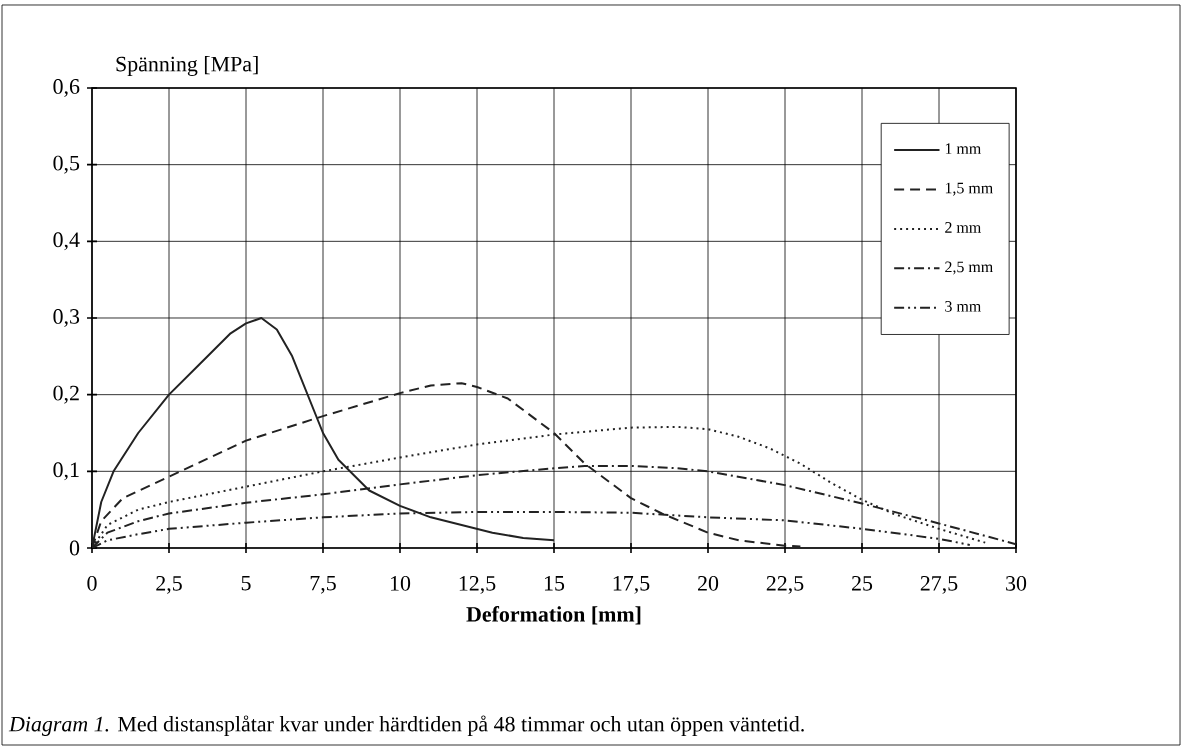 The width and height of the screenshot is (1182, 751). Describe the element at coordinates (92, 583) in the screenshot. I see `x-tick-label: 0` at that location.